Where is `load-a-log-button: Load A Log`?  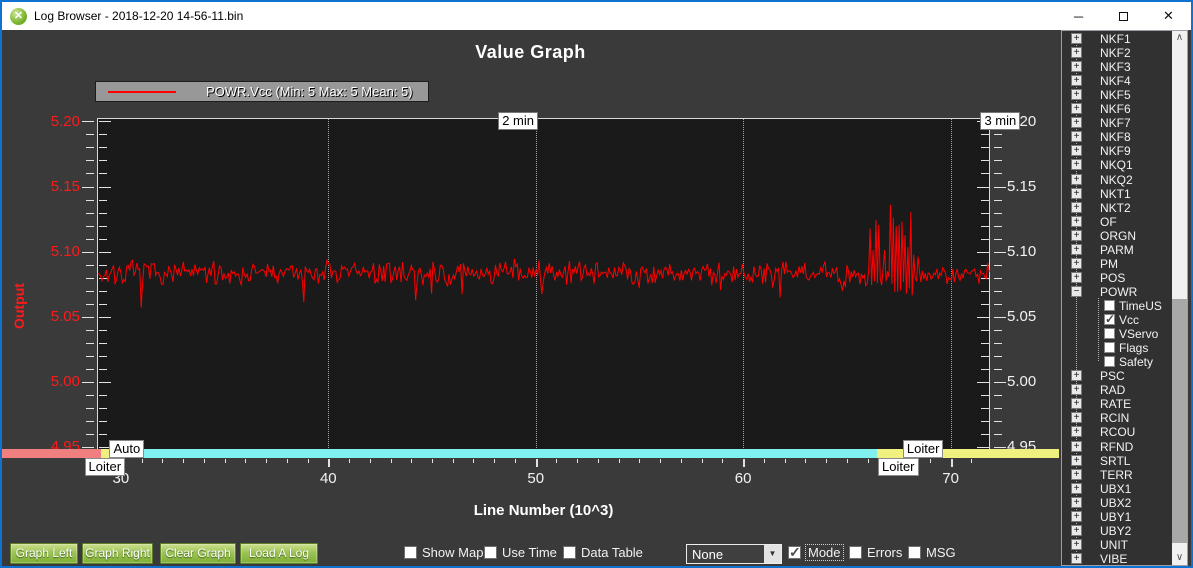 load-a-log-button: Load A Log is located at coordinates (279, 553).